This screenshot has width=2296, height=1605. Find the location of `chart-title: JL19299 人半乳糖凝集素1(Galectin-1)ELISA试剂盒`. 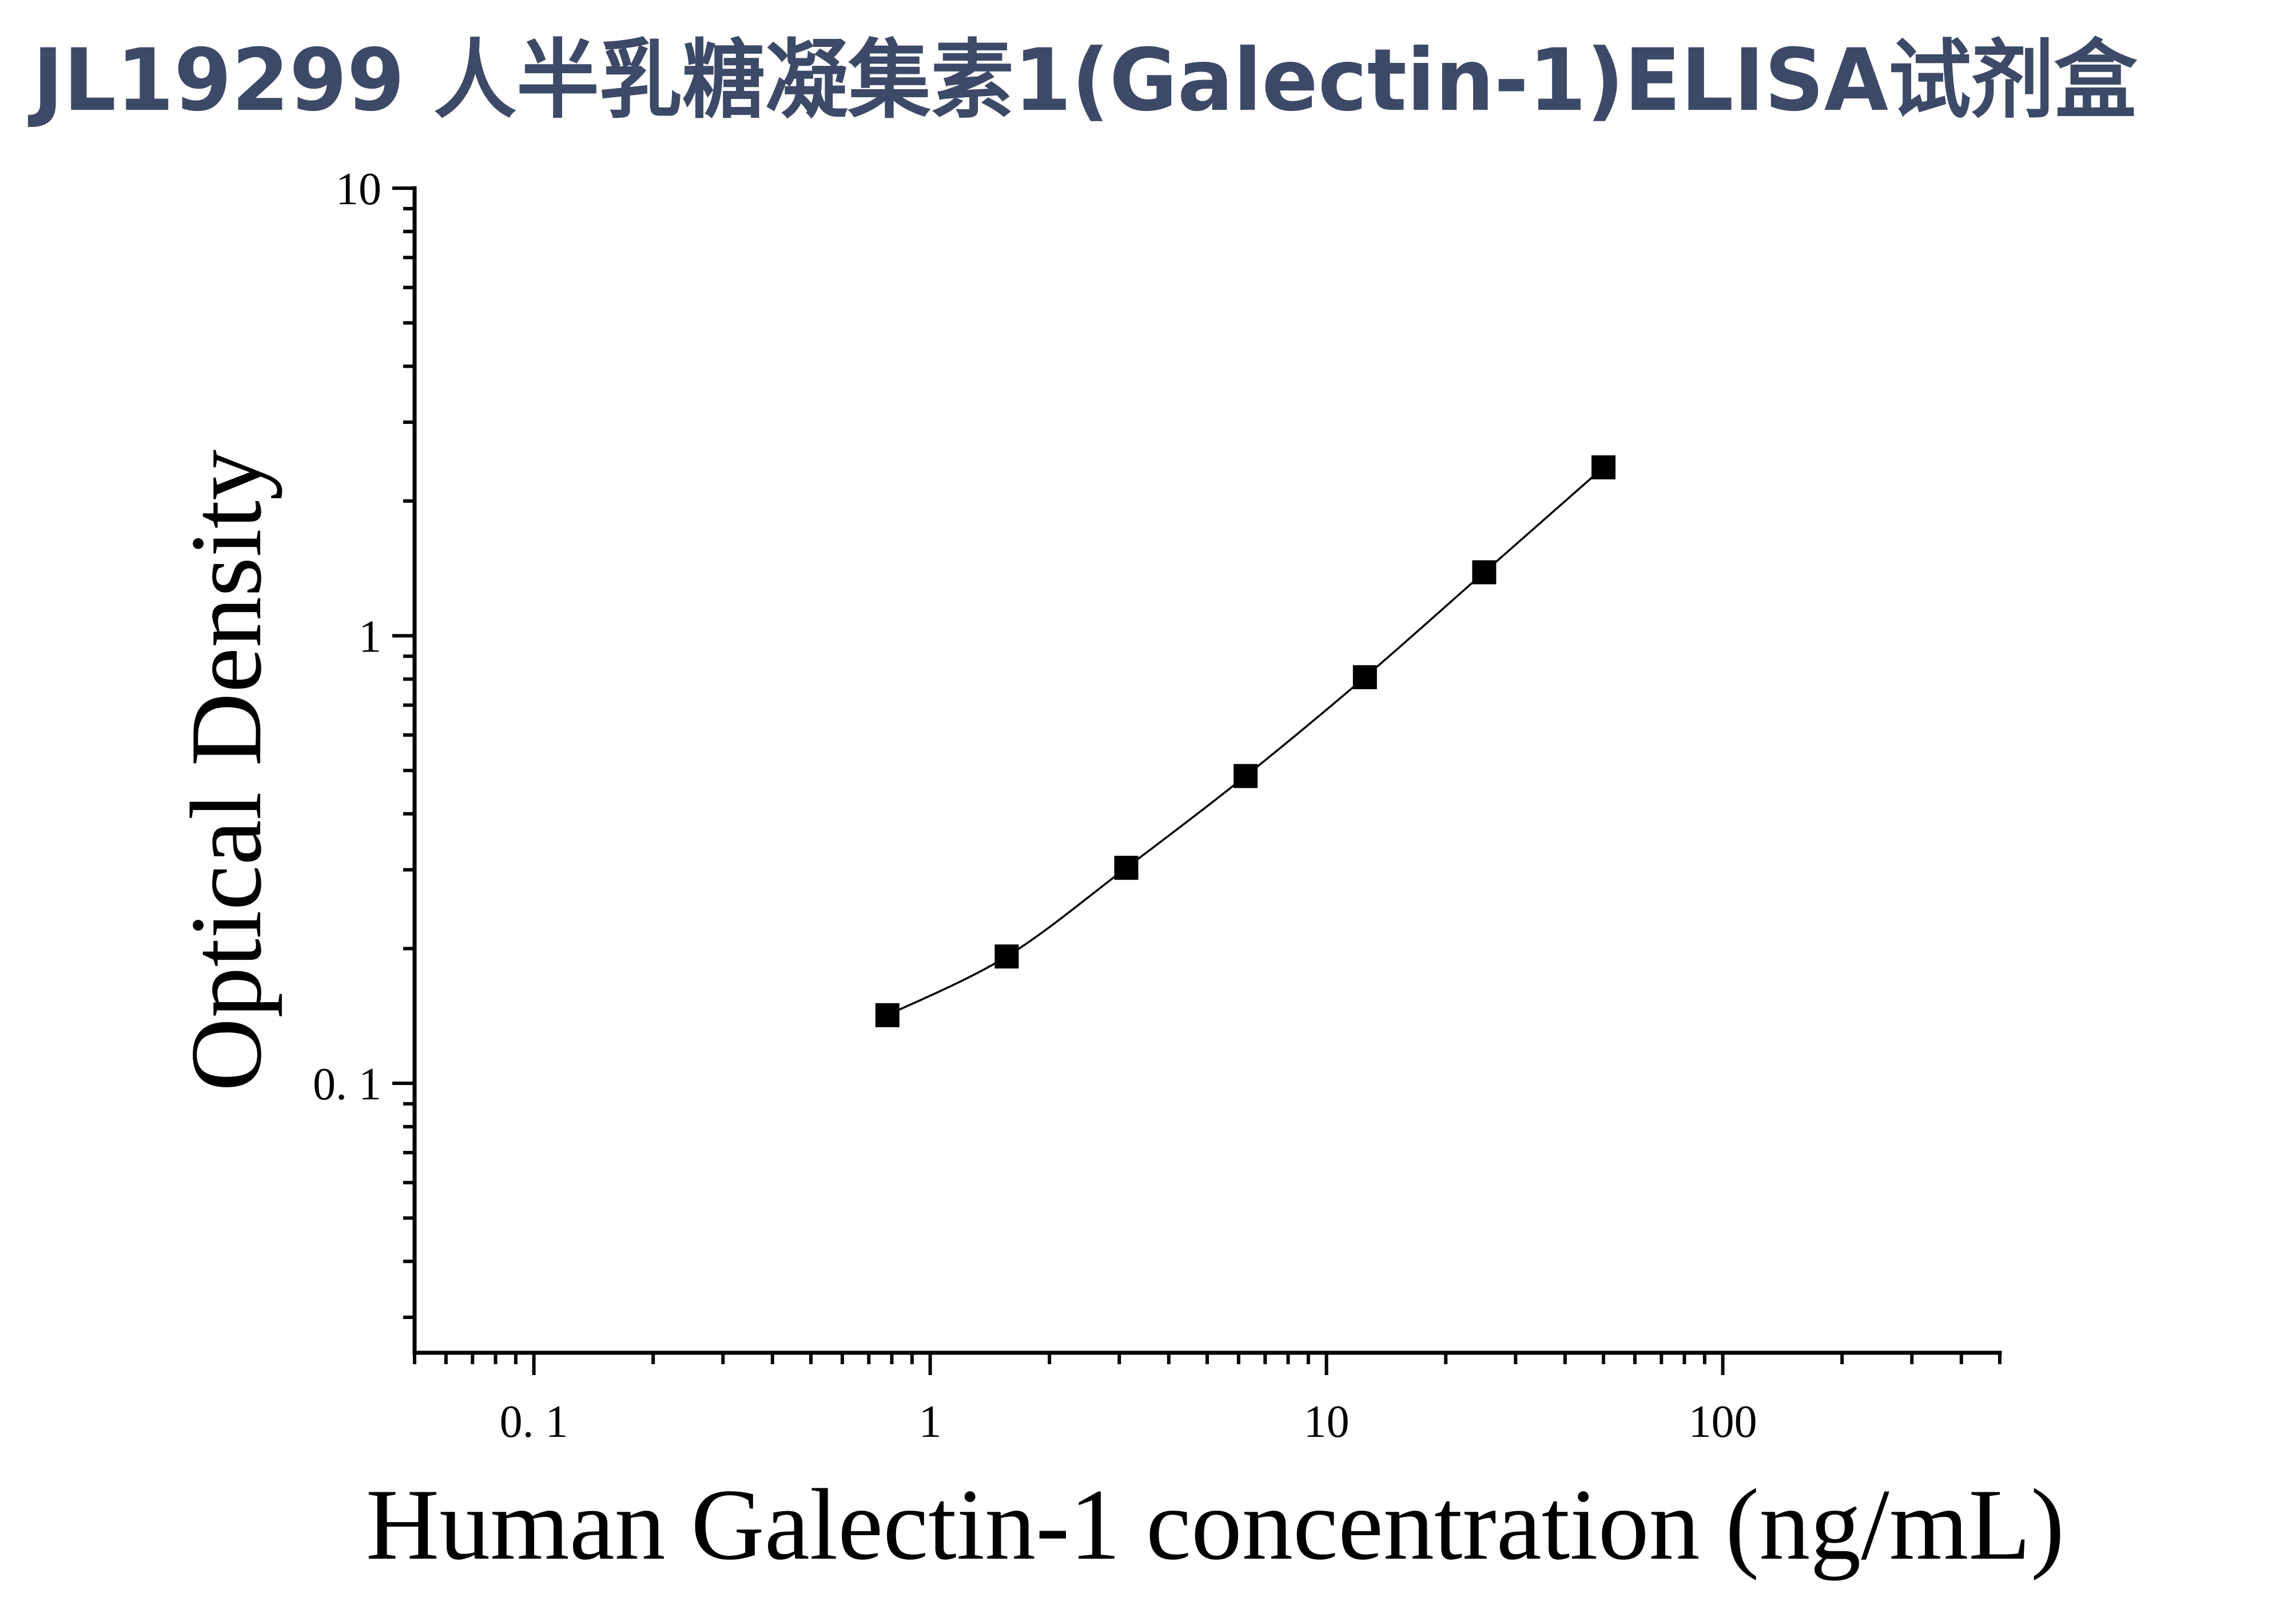

chart-title: JL19299 人半乳糖凝集素1(Galectin-1)ELISA试剂盒 is located at coordinates (1082, 80).